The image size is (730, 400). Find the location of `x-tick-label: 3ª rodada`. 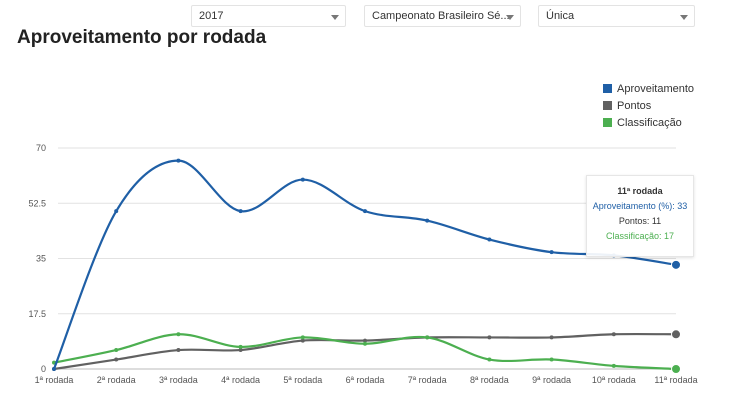

x-tick-label: 3ª rodada is located at coordinates (178, 380).